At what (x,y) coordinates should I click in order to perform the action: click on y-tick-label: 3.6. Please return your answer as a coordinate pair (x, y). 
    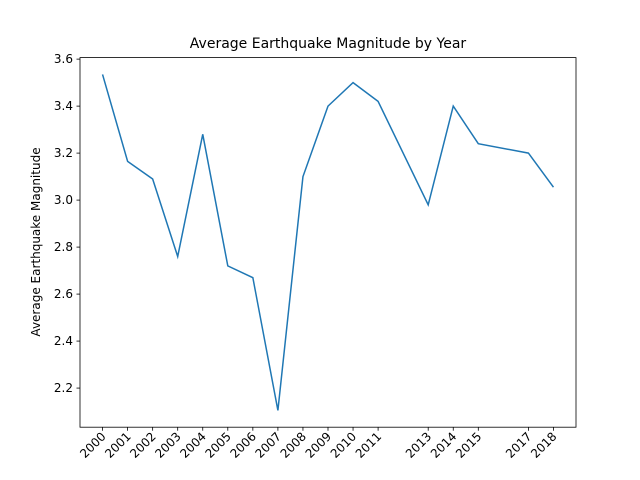
    Looking at the image, I should click on (63, 59).